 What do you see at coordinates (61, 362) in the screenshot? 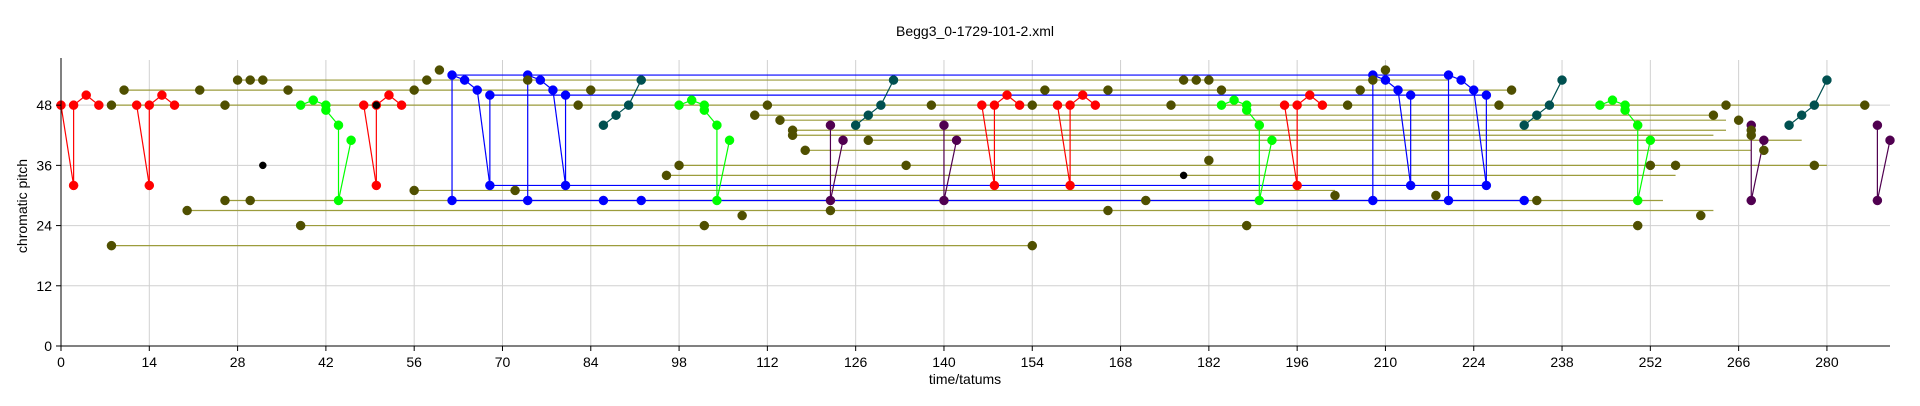
I see `x-tick-label: 0` at bounding box center [61, 362].